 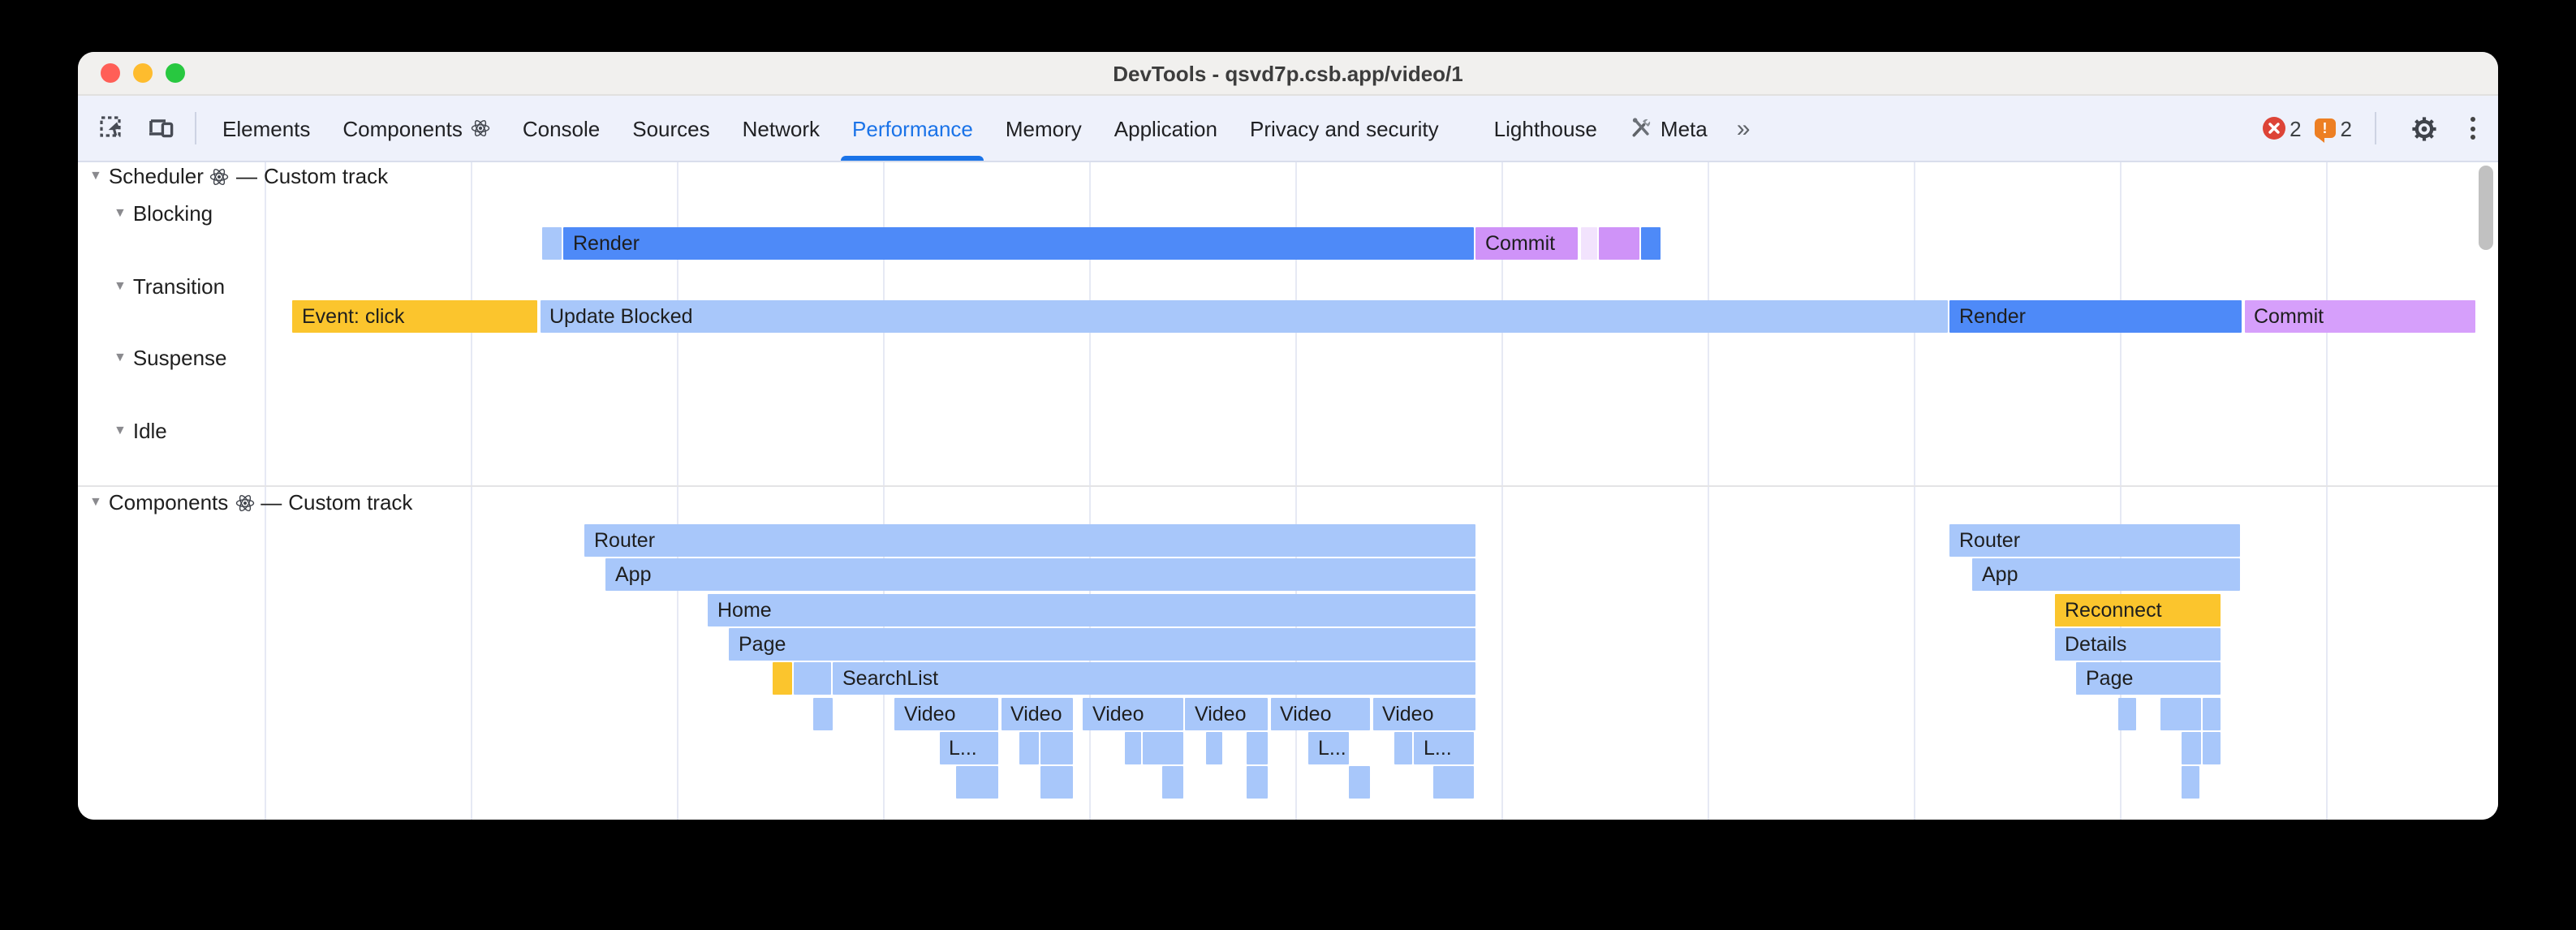 I want to click on tab-label: Privacy and security, so click(x=1345, y=128).